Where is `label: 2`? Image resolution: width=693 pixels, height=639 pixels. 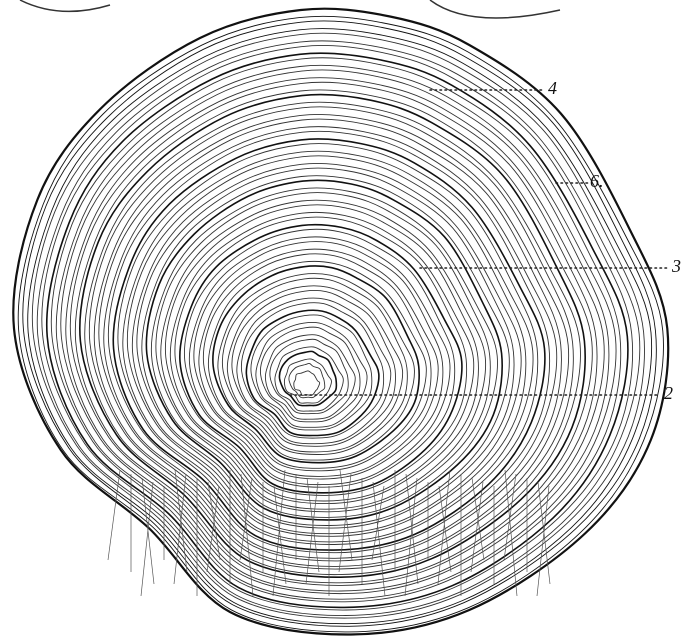
label: 2 is located at coordinates (668, 393).